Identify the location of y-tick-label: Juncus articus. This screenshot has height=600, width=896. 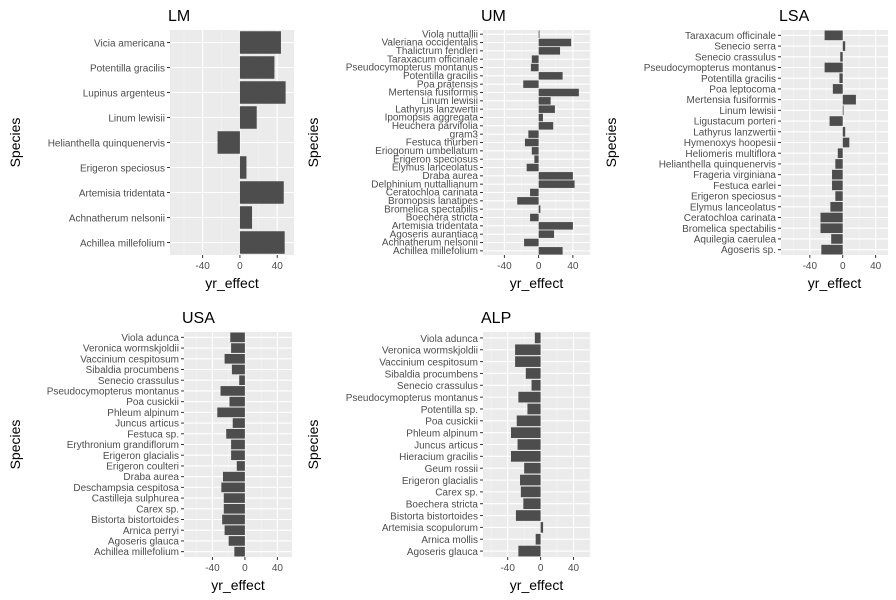
(147, 424).